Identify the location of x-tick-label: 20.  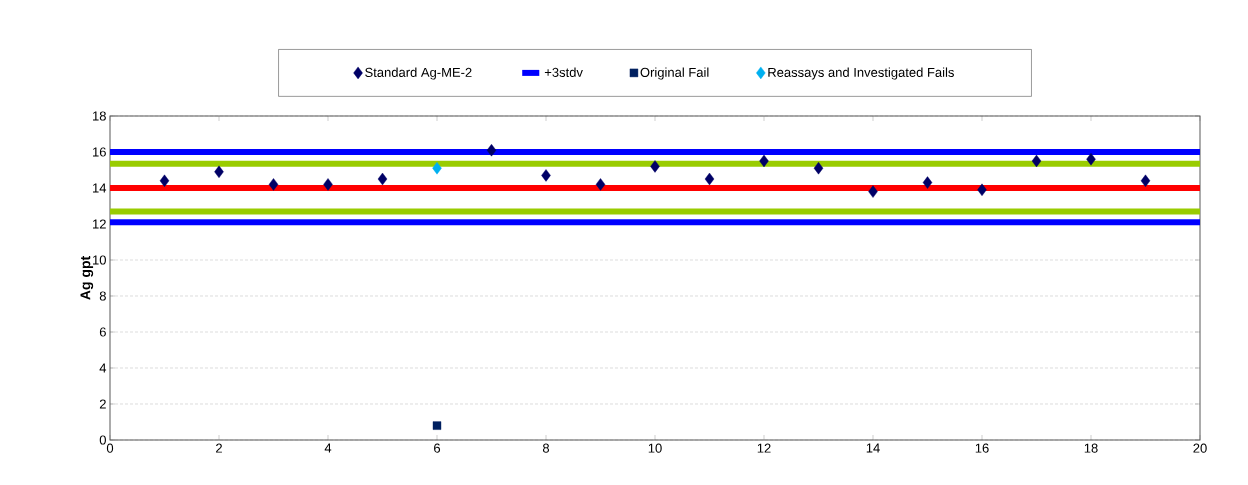
(1200, 448).